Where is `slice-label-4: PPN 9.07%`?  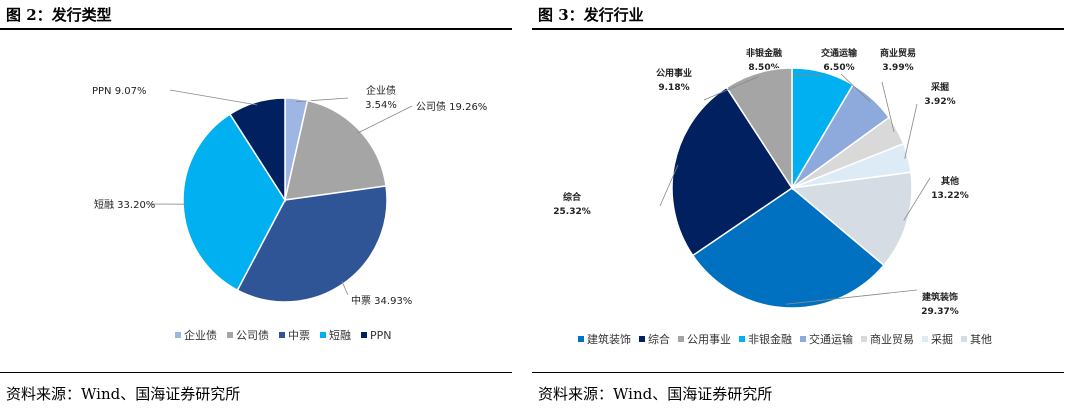 slice-label-4: PPN 9.07% is located at coordinates (119, 91).